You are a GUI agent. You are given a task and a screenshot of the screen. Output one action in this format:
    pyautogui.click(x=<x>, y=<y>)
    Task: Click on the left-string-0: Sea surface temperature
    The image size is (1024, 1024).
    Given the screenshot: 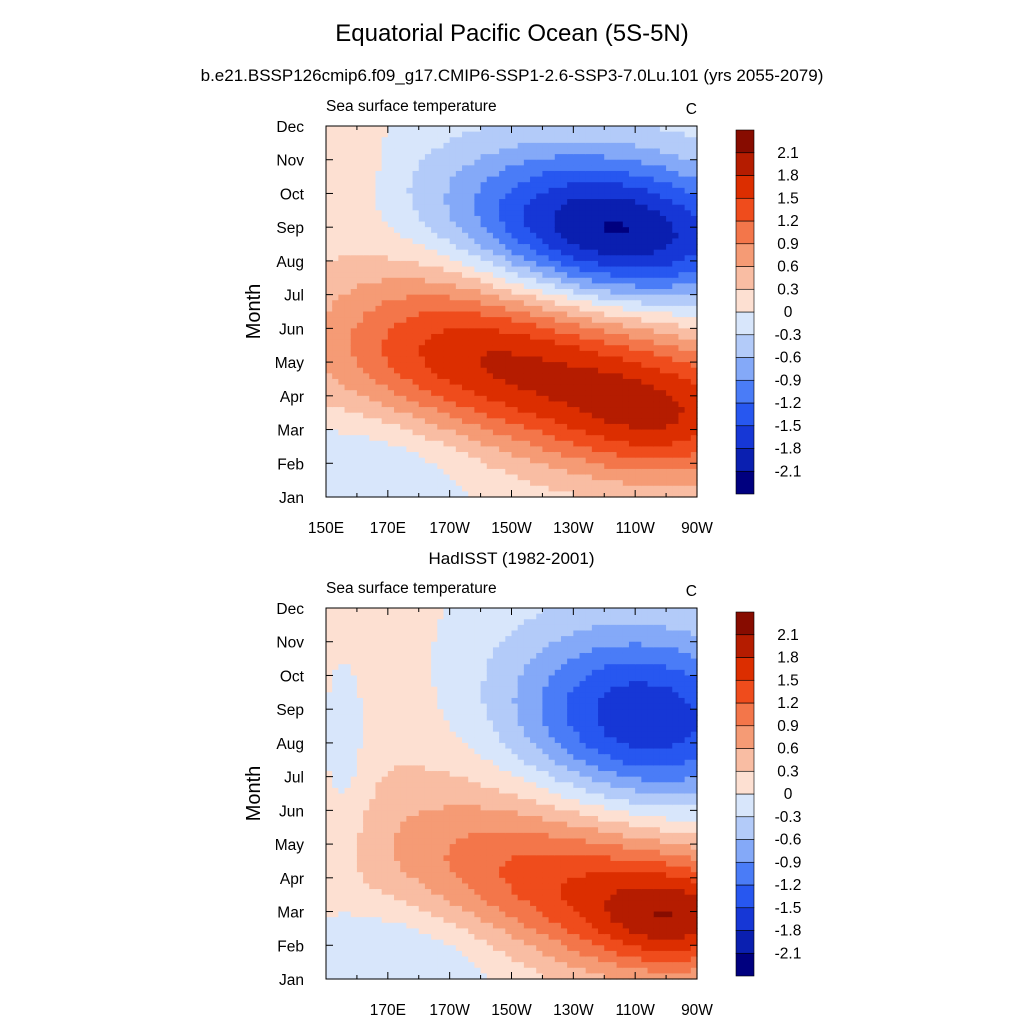 What is the action you would take?
    pyautogui.click(x=411, y=106)
    